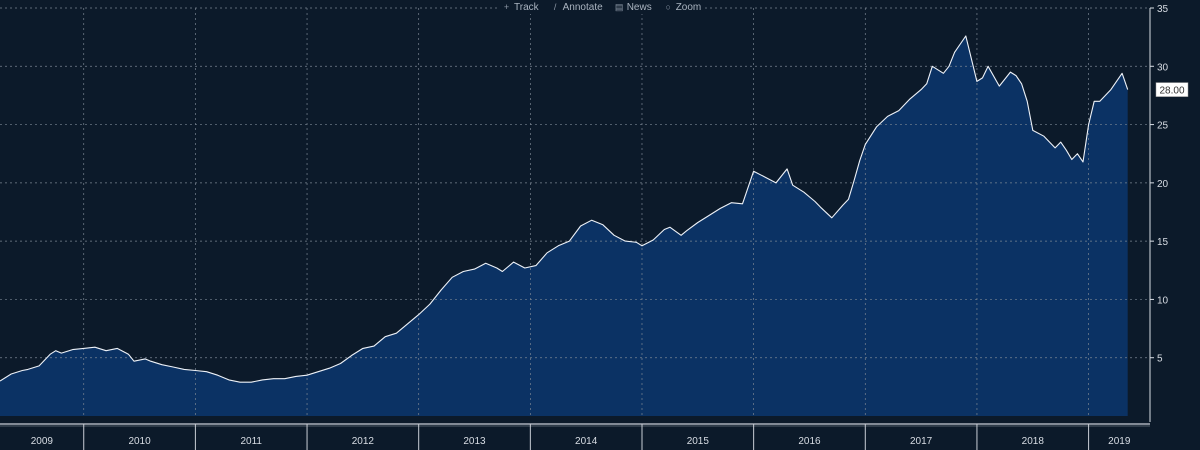  What do you see at coordinates (1163, 184) in the screenshot?
I see `y-tick-label: 20` at bounding box center [1163, 184].